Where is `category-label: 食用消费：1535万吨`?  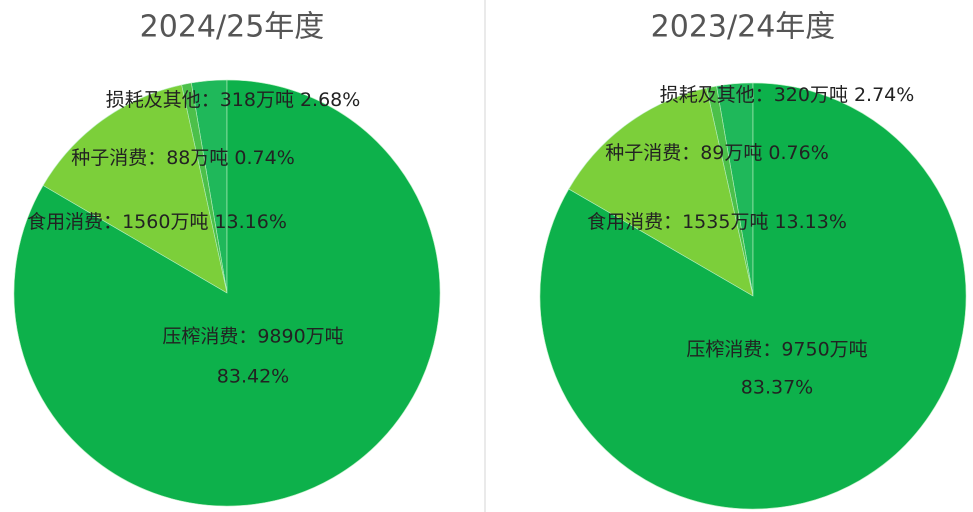
category-label: 食用消费：1535万吨 is located at coordinates (677, 222).